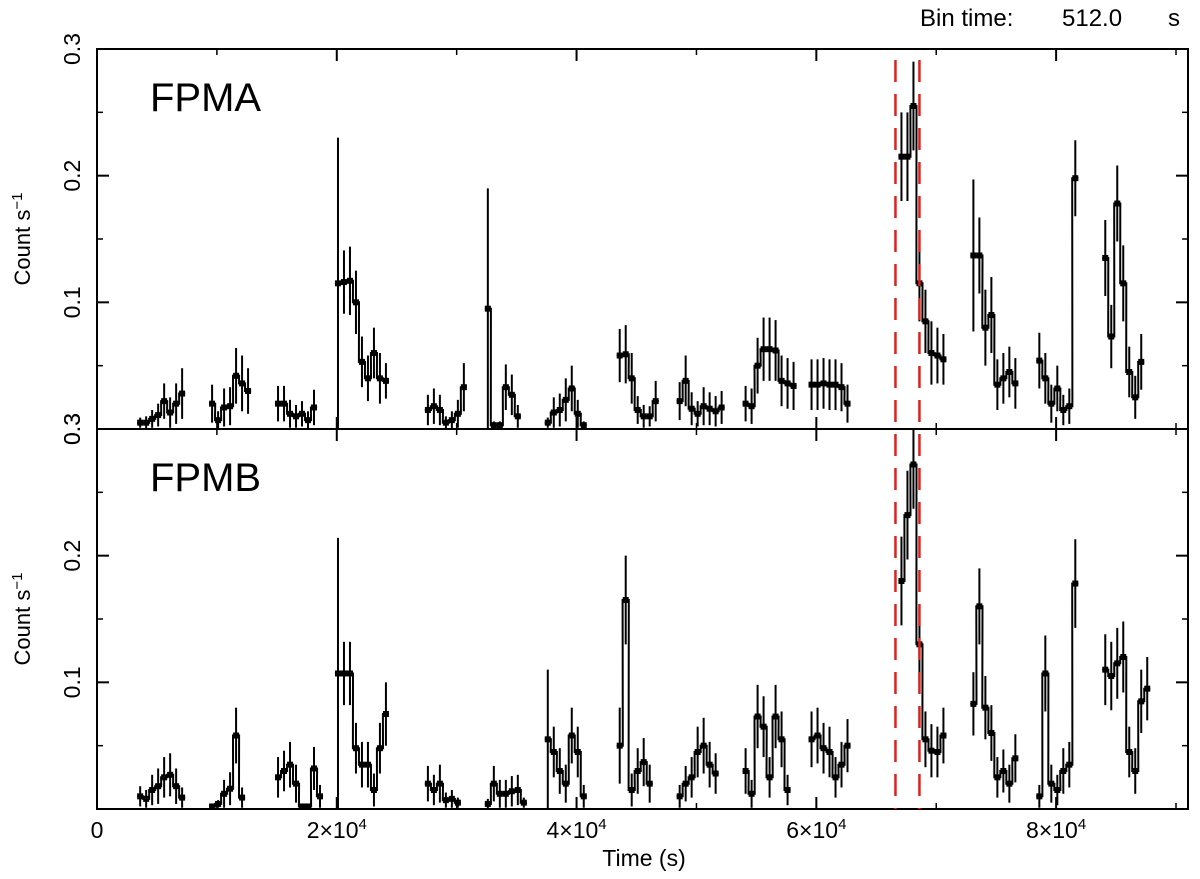  What do you see at coordinates (72, 49) in the screenshot?
I see `y-tick-label: 0.3` at bounding box center [72, 49].